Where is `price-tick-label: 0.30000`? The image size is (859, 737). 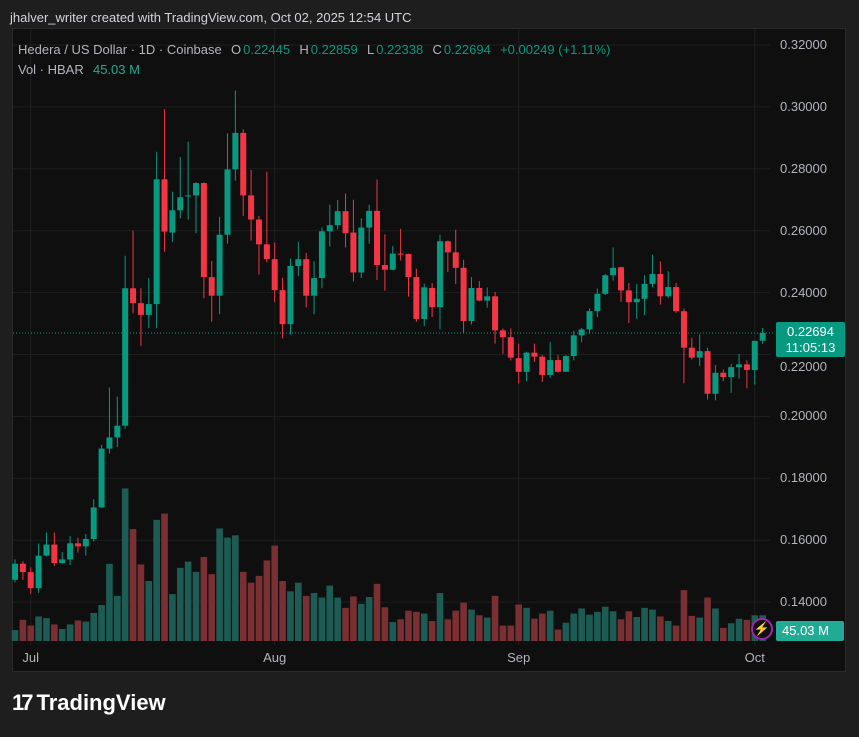
price-tick-label: 0.30000 is located at coordinates (803, 106).